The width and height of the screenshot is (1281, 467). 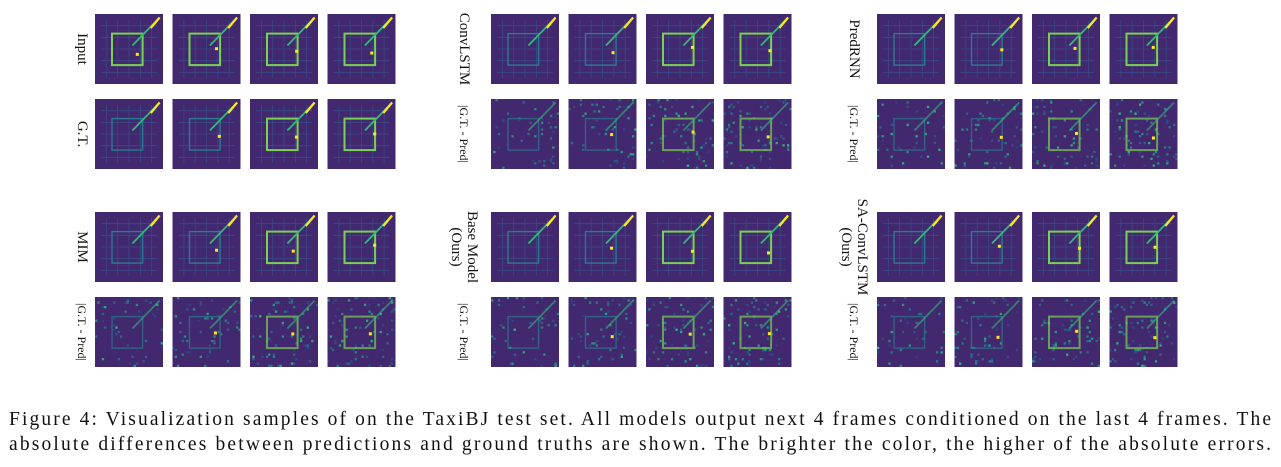 What do you see at coordinates (1160, 116) in the screenshot?
I see `diagonal-road` at bounding box center [1160, 116].